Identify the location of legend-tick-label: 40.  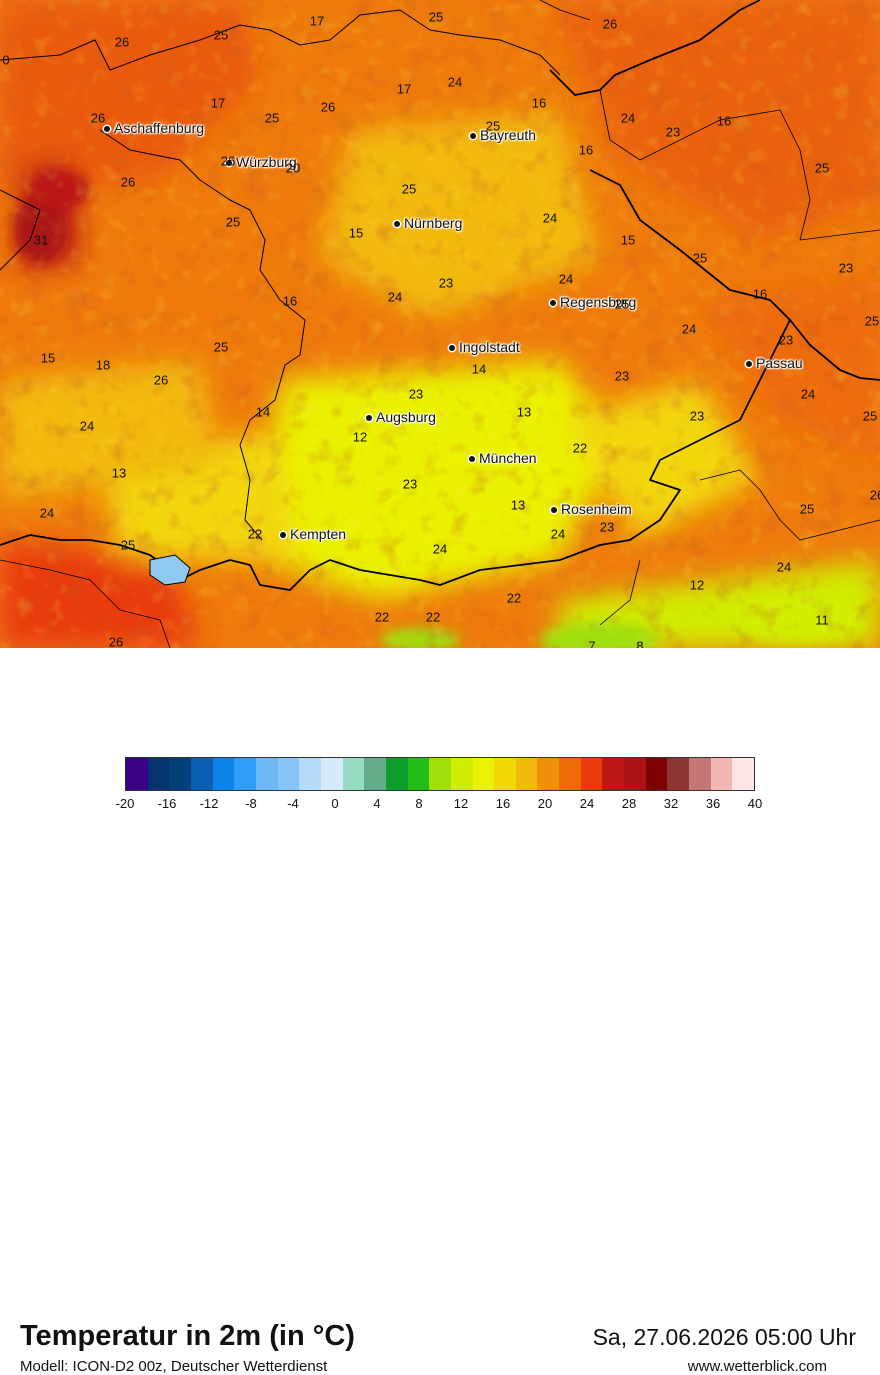
(755, 803).